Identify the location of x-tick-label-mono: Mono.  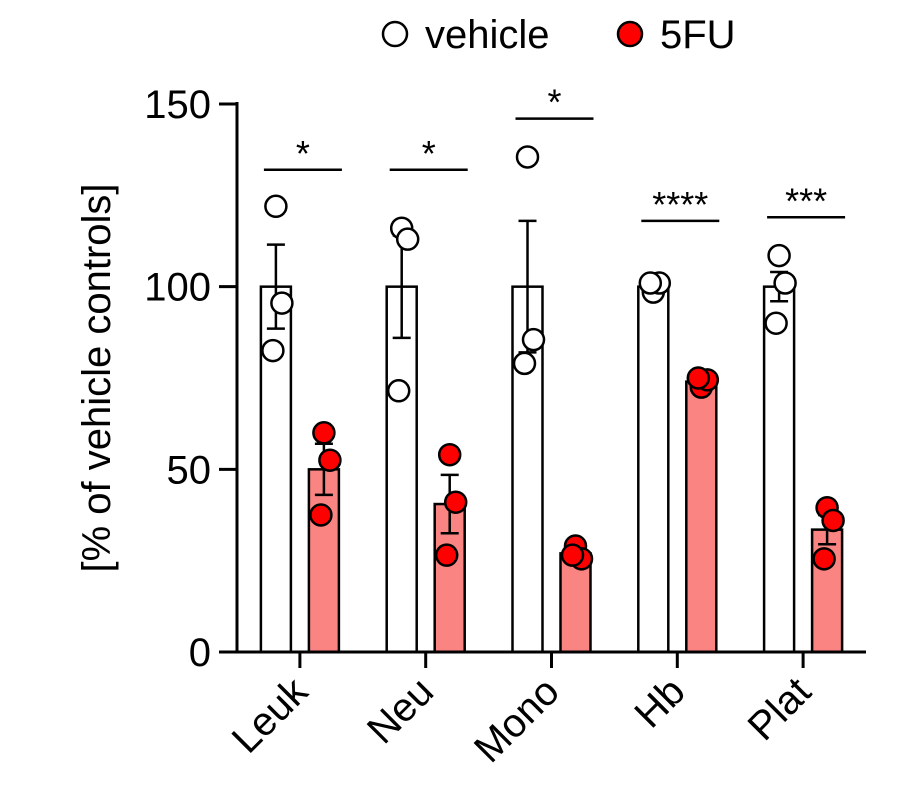
(517, 720).